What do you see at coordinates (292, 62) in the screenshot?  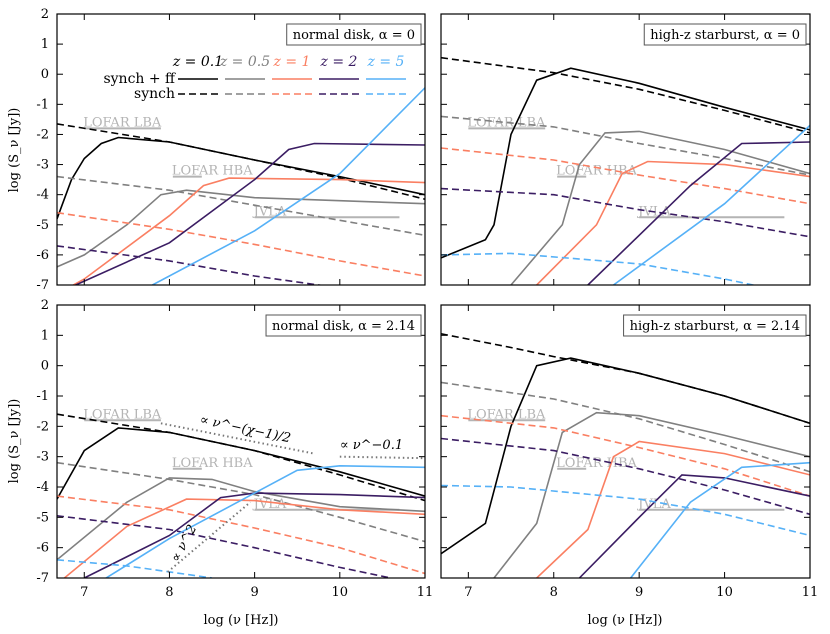 I see `legend-entry-label: z = 1` at bounding box center [292, 62].